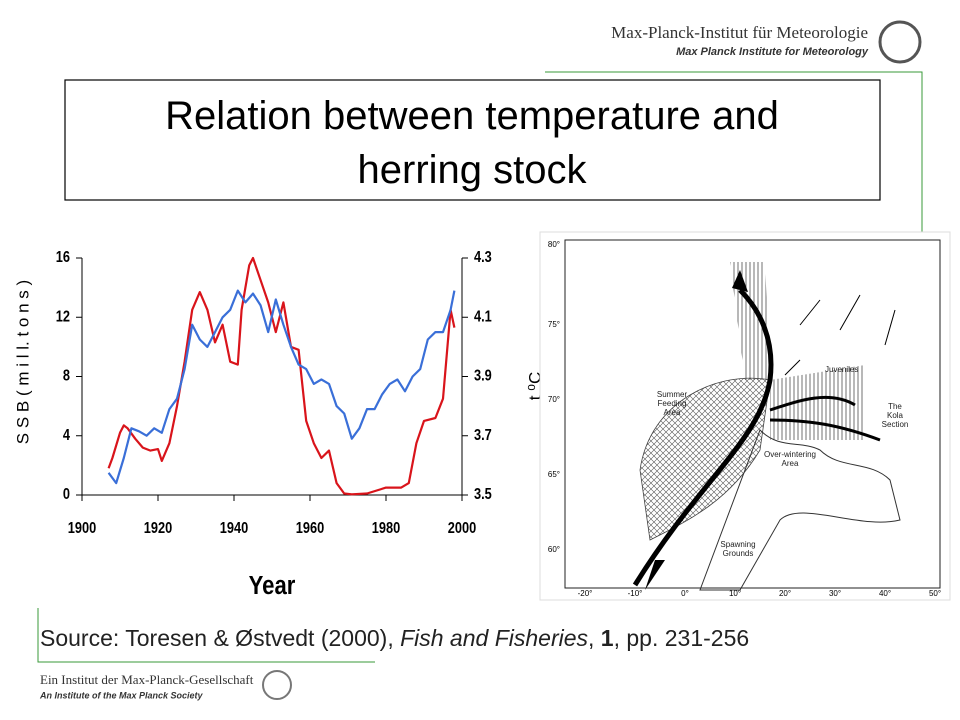 The height and width of the screenshot is (720, 960). Describe the element at coordinates (310, 529) in the screenshot. I see `x-tick-label: 1960` at that location.